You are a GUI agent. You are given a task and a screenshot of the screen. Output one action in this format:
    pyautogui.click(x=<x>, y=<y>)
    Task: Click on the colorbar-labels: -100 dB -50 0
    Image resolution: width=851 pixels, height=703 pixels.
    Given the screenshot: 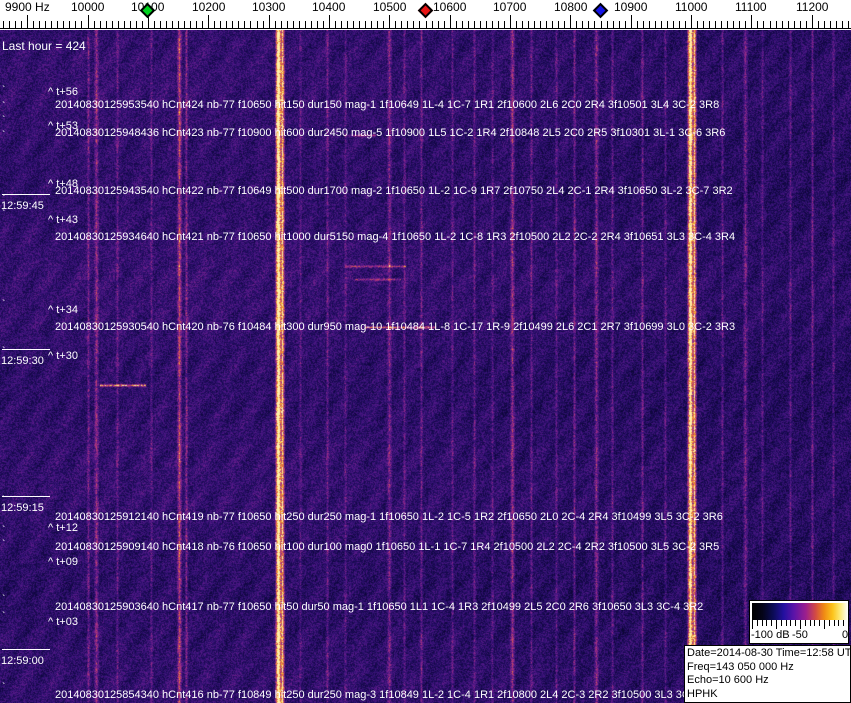 What is the action you would take?
    pyautogui.click(x=800, y=636)
    